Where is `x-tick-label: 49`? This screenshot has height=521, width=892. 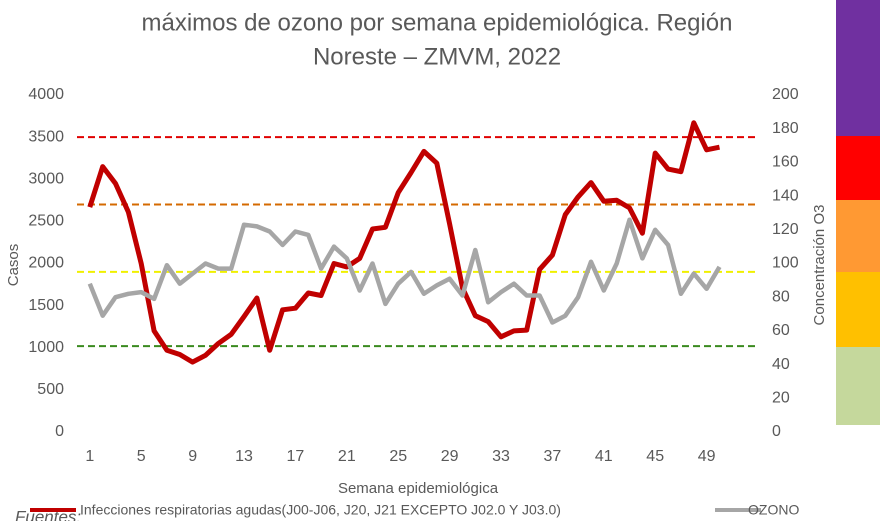 x-tick-label: 49 is located at coordinates (707, 456).